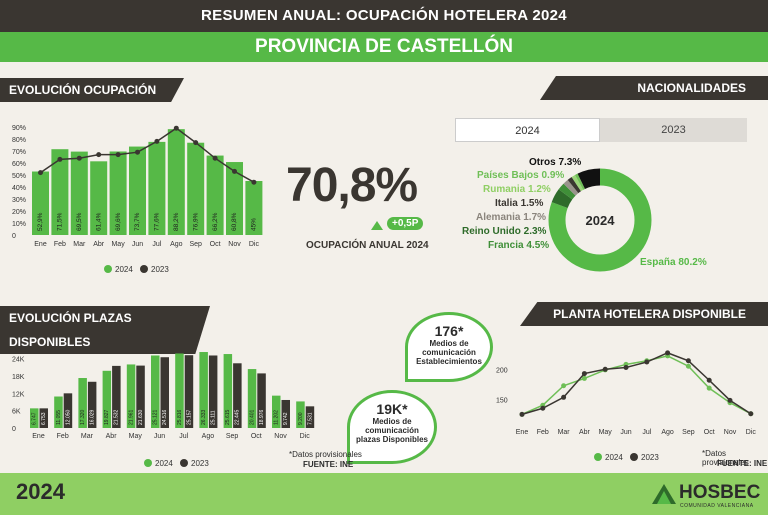 The width and height of the screenshot is (768, 515). I want to click on data-label: 17.320, so click(83, 417).